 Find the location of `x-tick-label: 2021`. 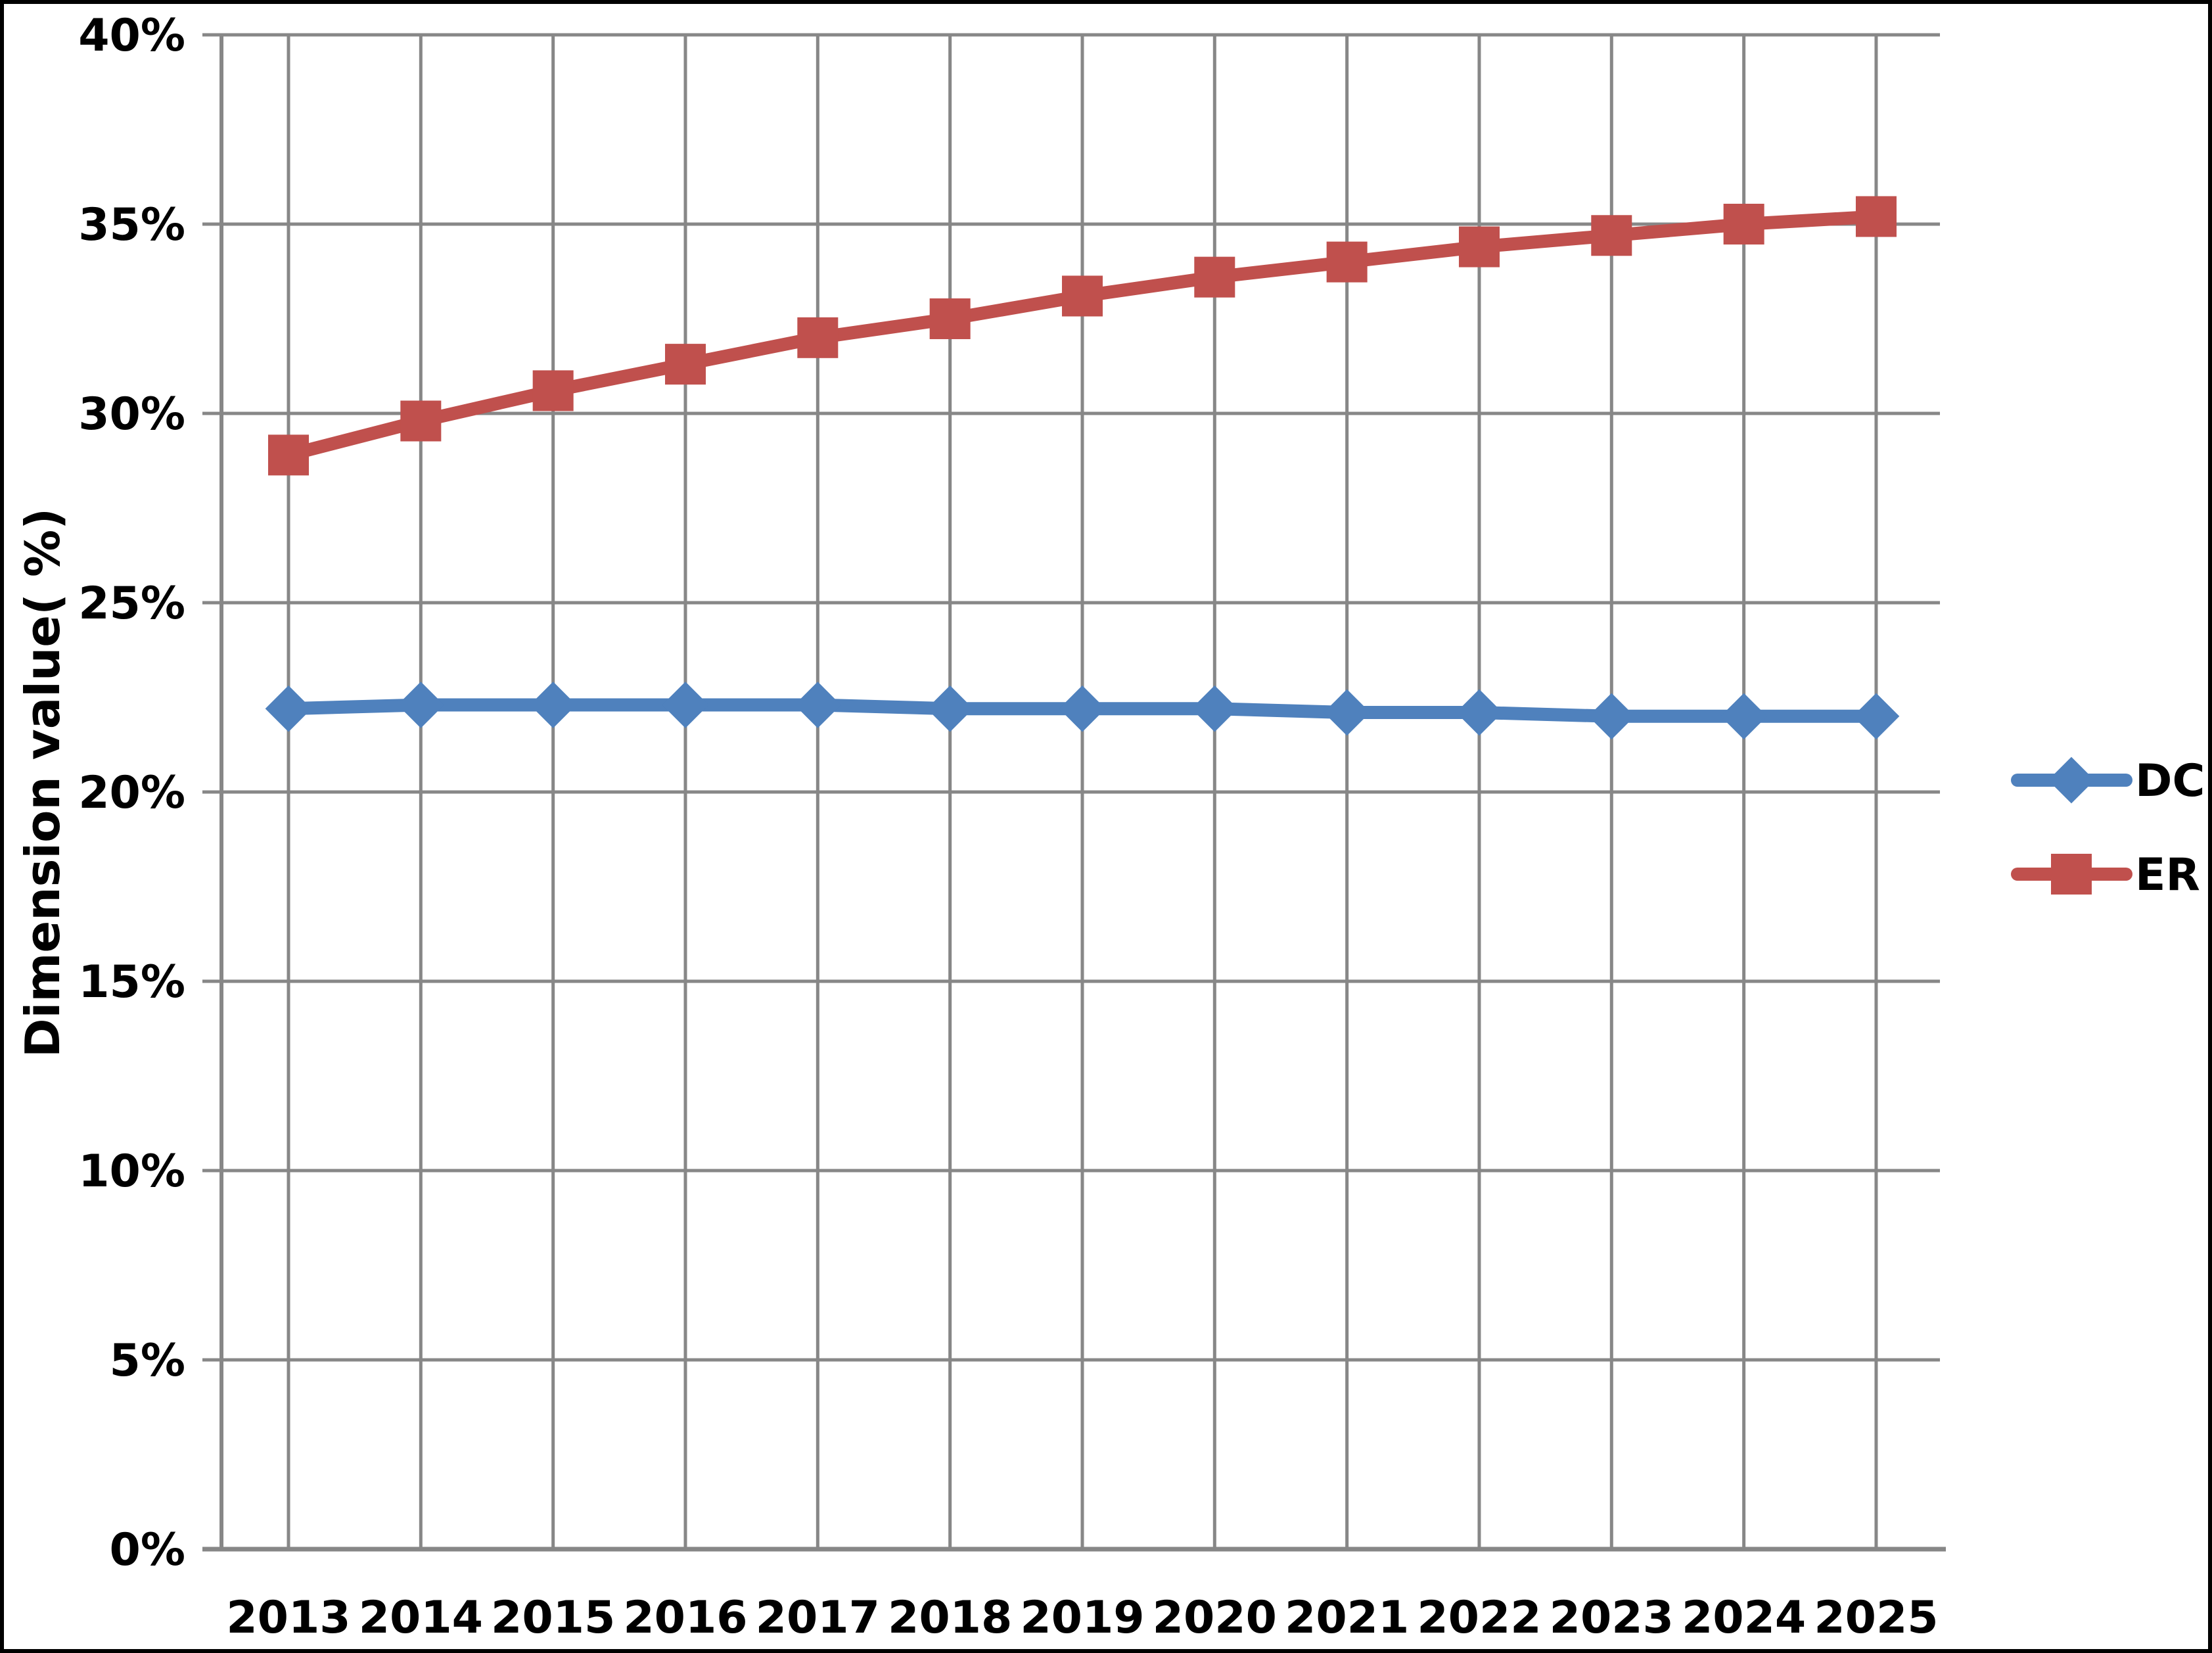

x-tick-label: 2021 is located at coordinates (1347, 1618).